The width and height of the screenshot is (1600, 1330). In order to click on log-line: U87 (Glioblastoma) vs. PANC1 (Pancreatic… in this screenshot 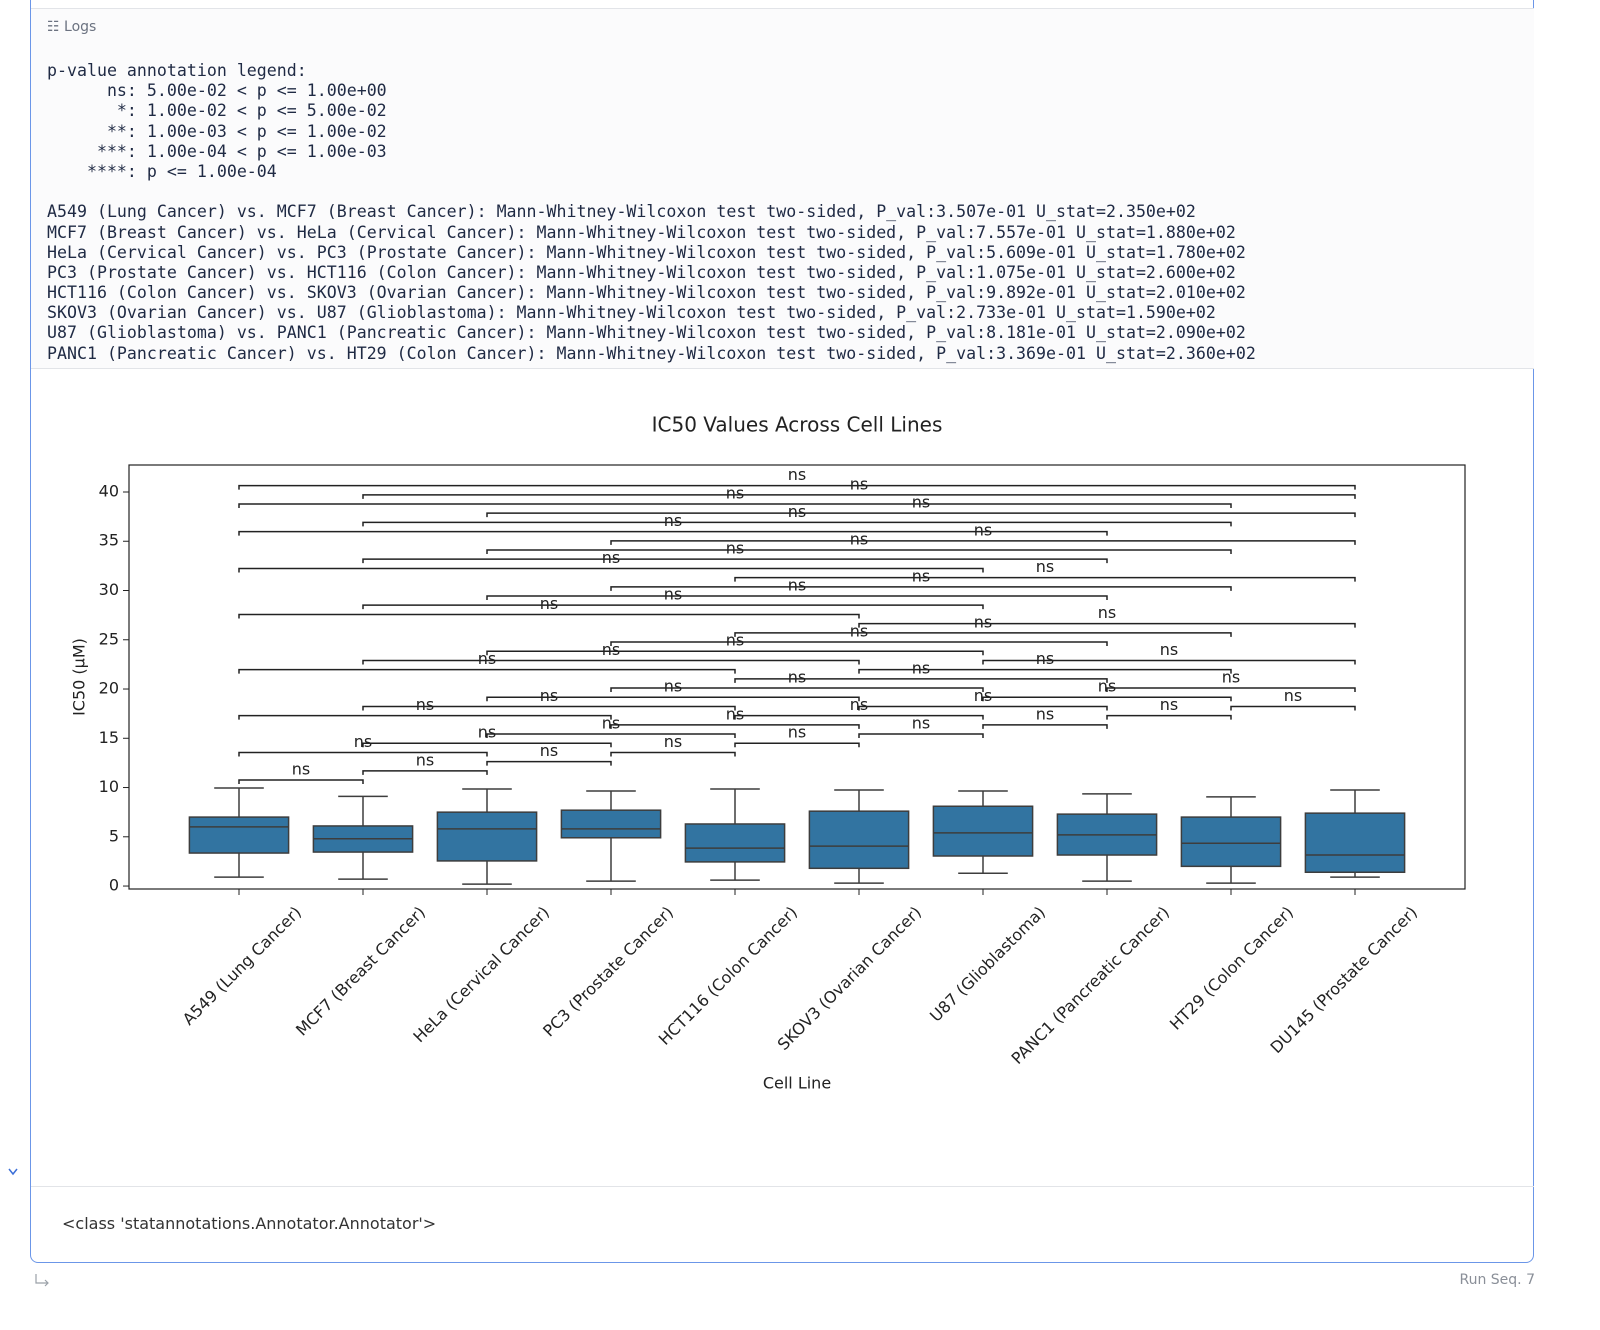, I will do `click(646, 333)`.